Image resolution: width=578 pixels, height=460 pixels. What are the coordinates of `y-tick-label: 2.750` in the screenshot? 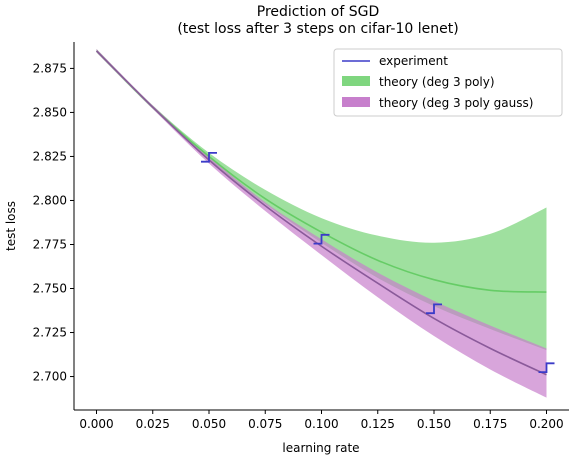 It's located at (50, 289).